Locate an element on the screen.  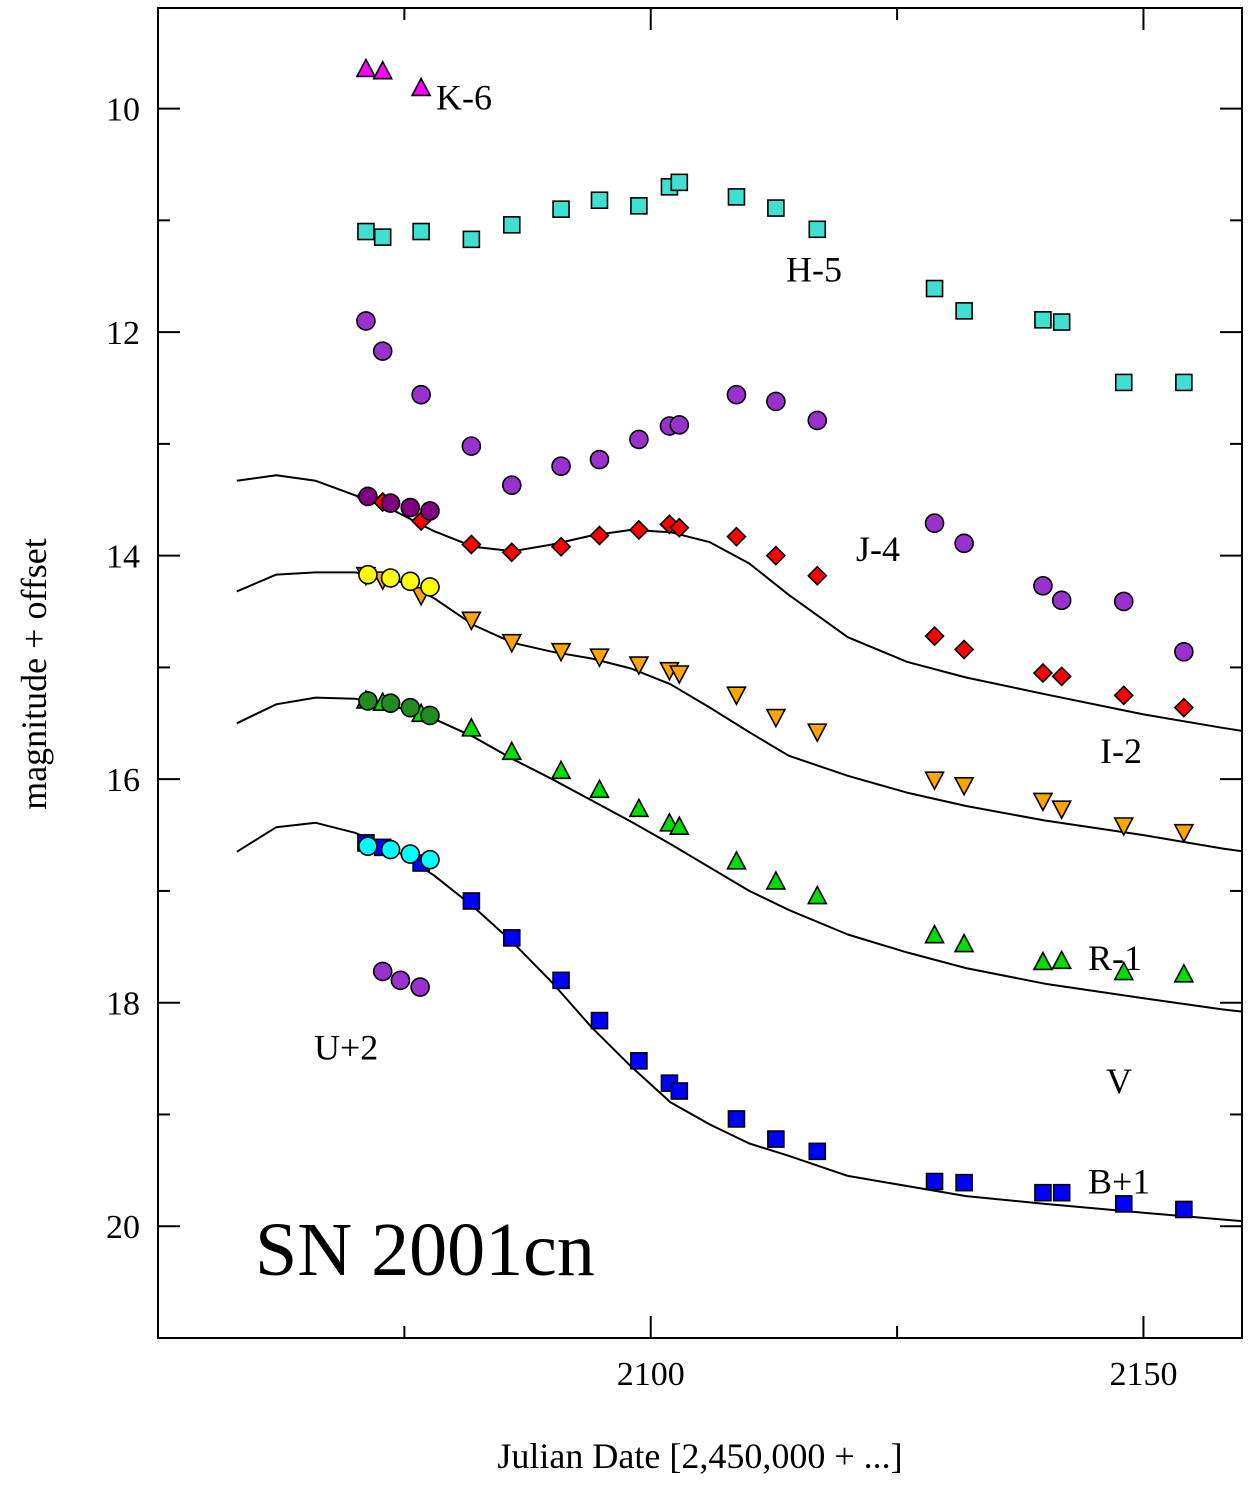
y-tick-label: 10 is located at coordinates (123, 110).